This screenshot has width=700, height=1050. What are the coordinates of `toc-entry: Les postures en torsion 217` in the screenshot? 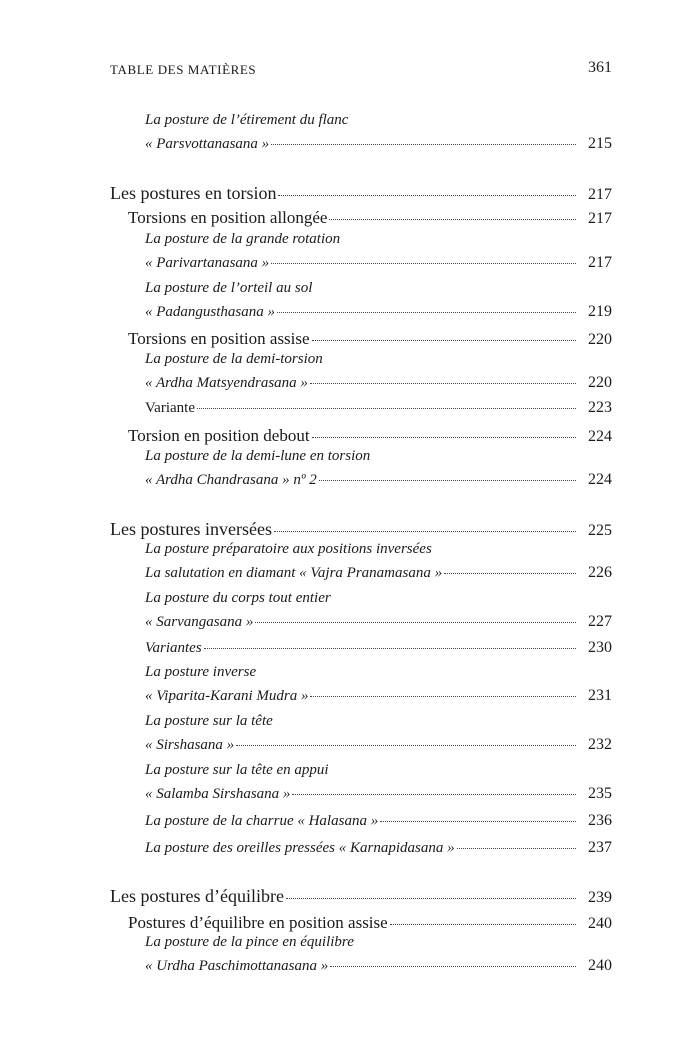 It's located at (350, 194).